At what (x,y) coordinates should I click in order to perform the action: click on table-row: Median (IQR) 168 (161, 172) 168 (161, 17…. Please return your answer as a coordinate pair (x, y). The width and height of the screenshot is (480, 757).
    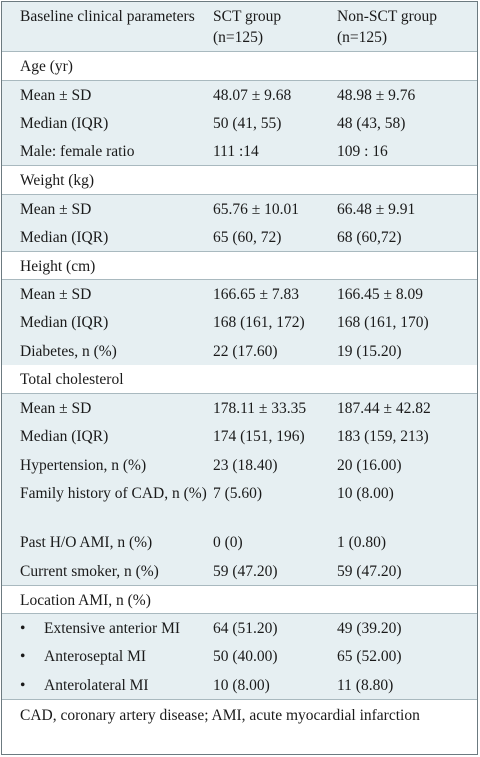
    Looking at the image, I should click on (239, 322).